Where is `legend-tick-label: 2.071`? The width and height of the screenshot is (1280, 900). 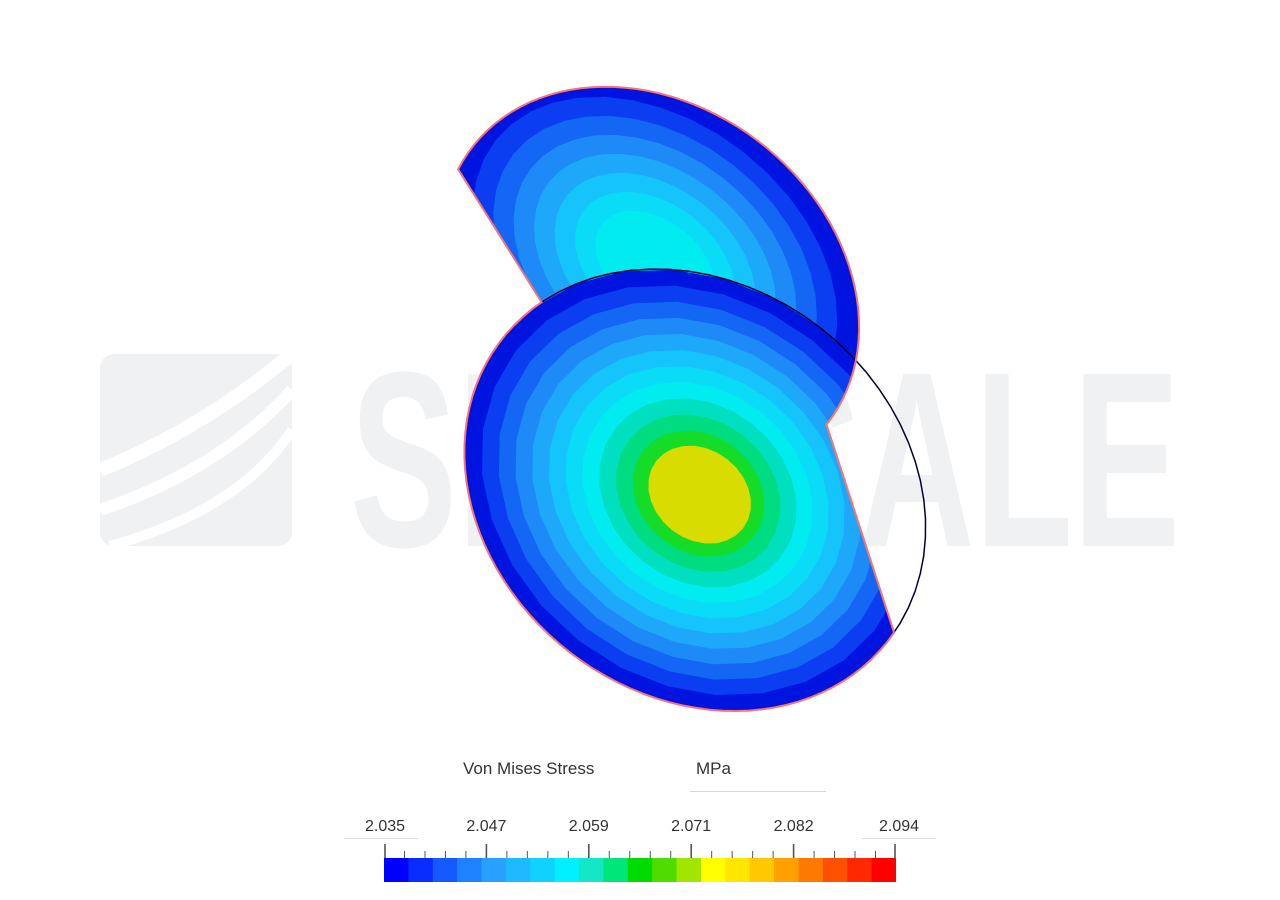 legend-tick-label: 2.071 is located at coordinates (691, 826).